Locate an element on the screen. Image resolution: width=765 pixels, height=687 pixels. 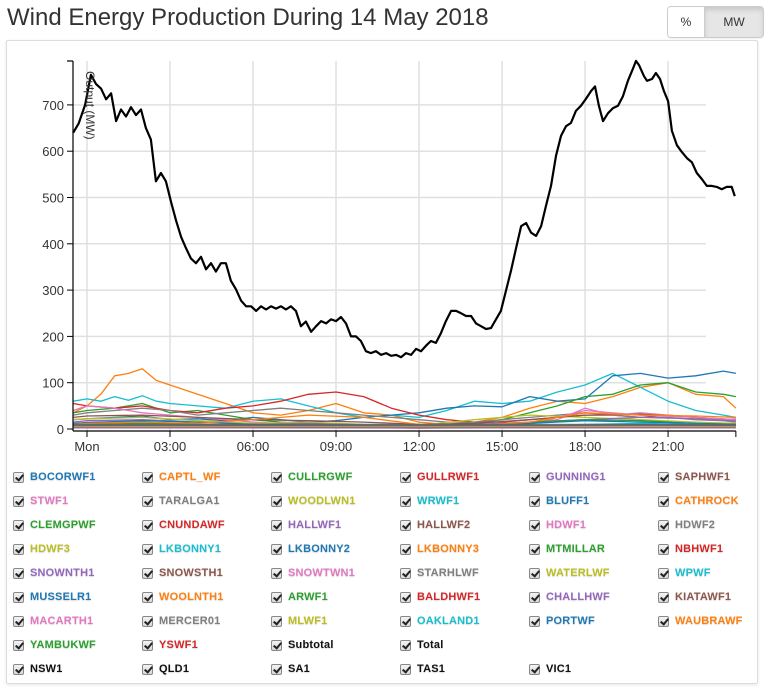
legend-item-yambukwf: YAMBUKWF is located at coordinates (54, 645).